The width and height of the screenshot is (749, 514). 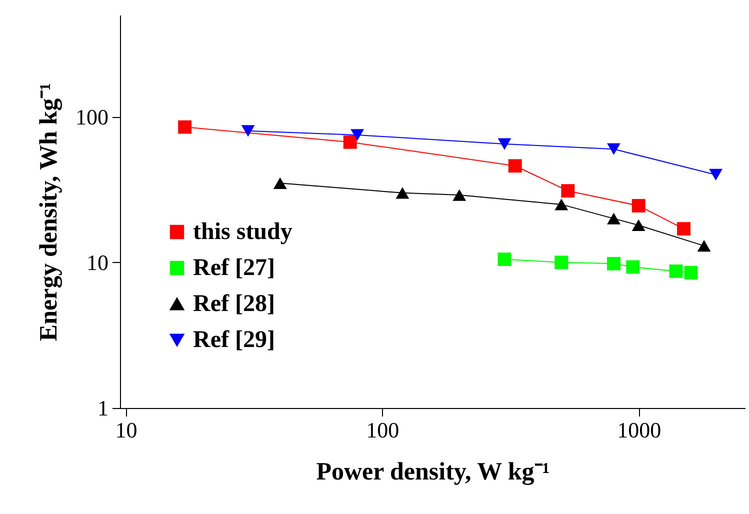 What do you see at coordinates (242, 232) in the screenshot?
I see `legend-label: this study` at bounding box center [242, 232].